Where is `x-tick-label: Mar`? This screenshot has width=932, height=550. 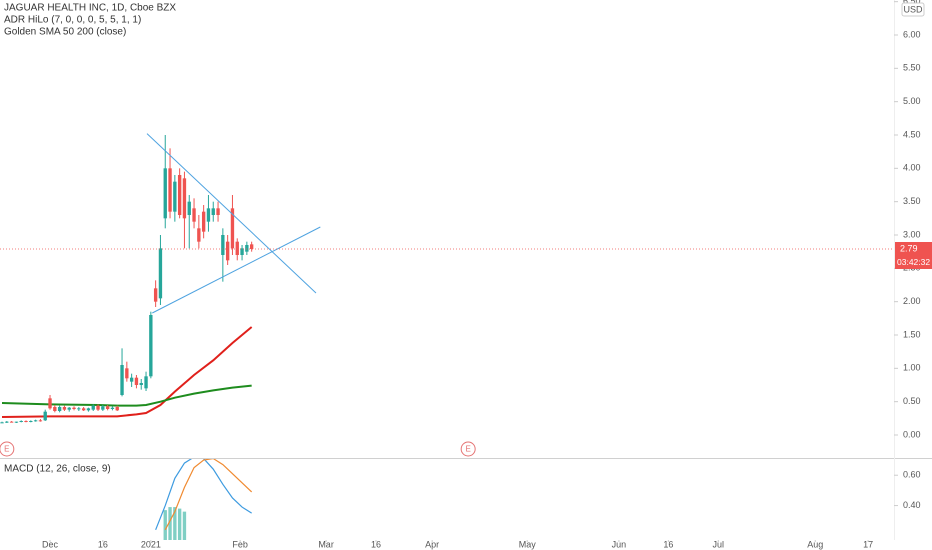
x-tick-label: Mar is located at coordinates (326, 544).